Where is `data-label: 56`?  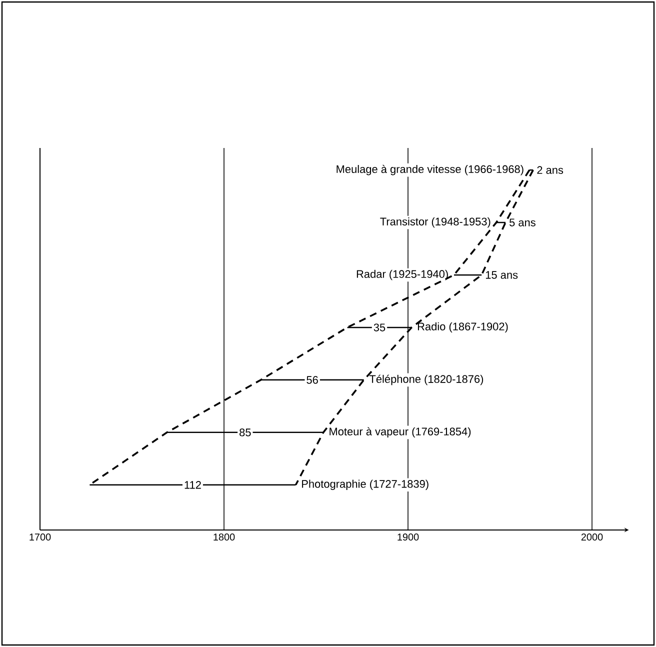
data-label: 56 is located at coordinates (312, 380).